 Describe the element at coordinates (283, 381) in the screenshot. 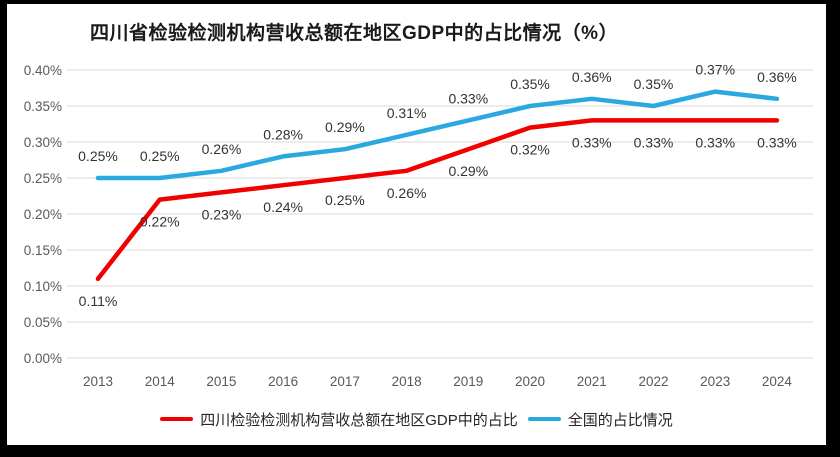

I see `x-tick-label: 2016` at that location.